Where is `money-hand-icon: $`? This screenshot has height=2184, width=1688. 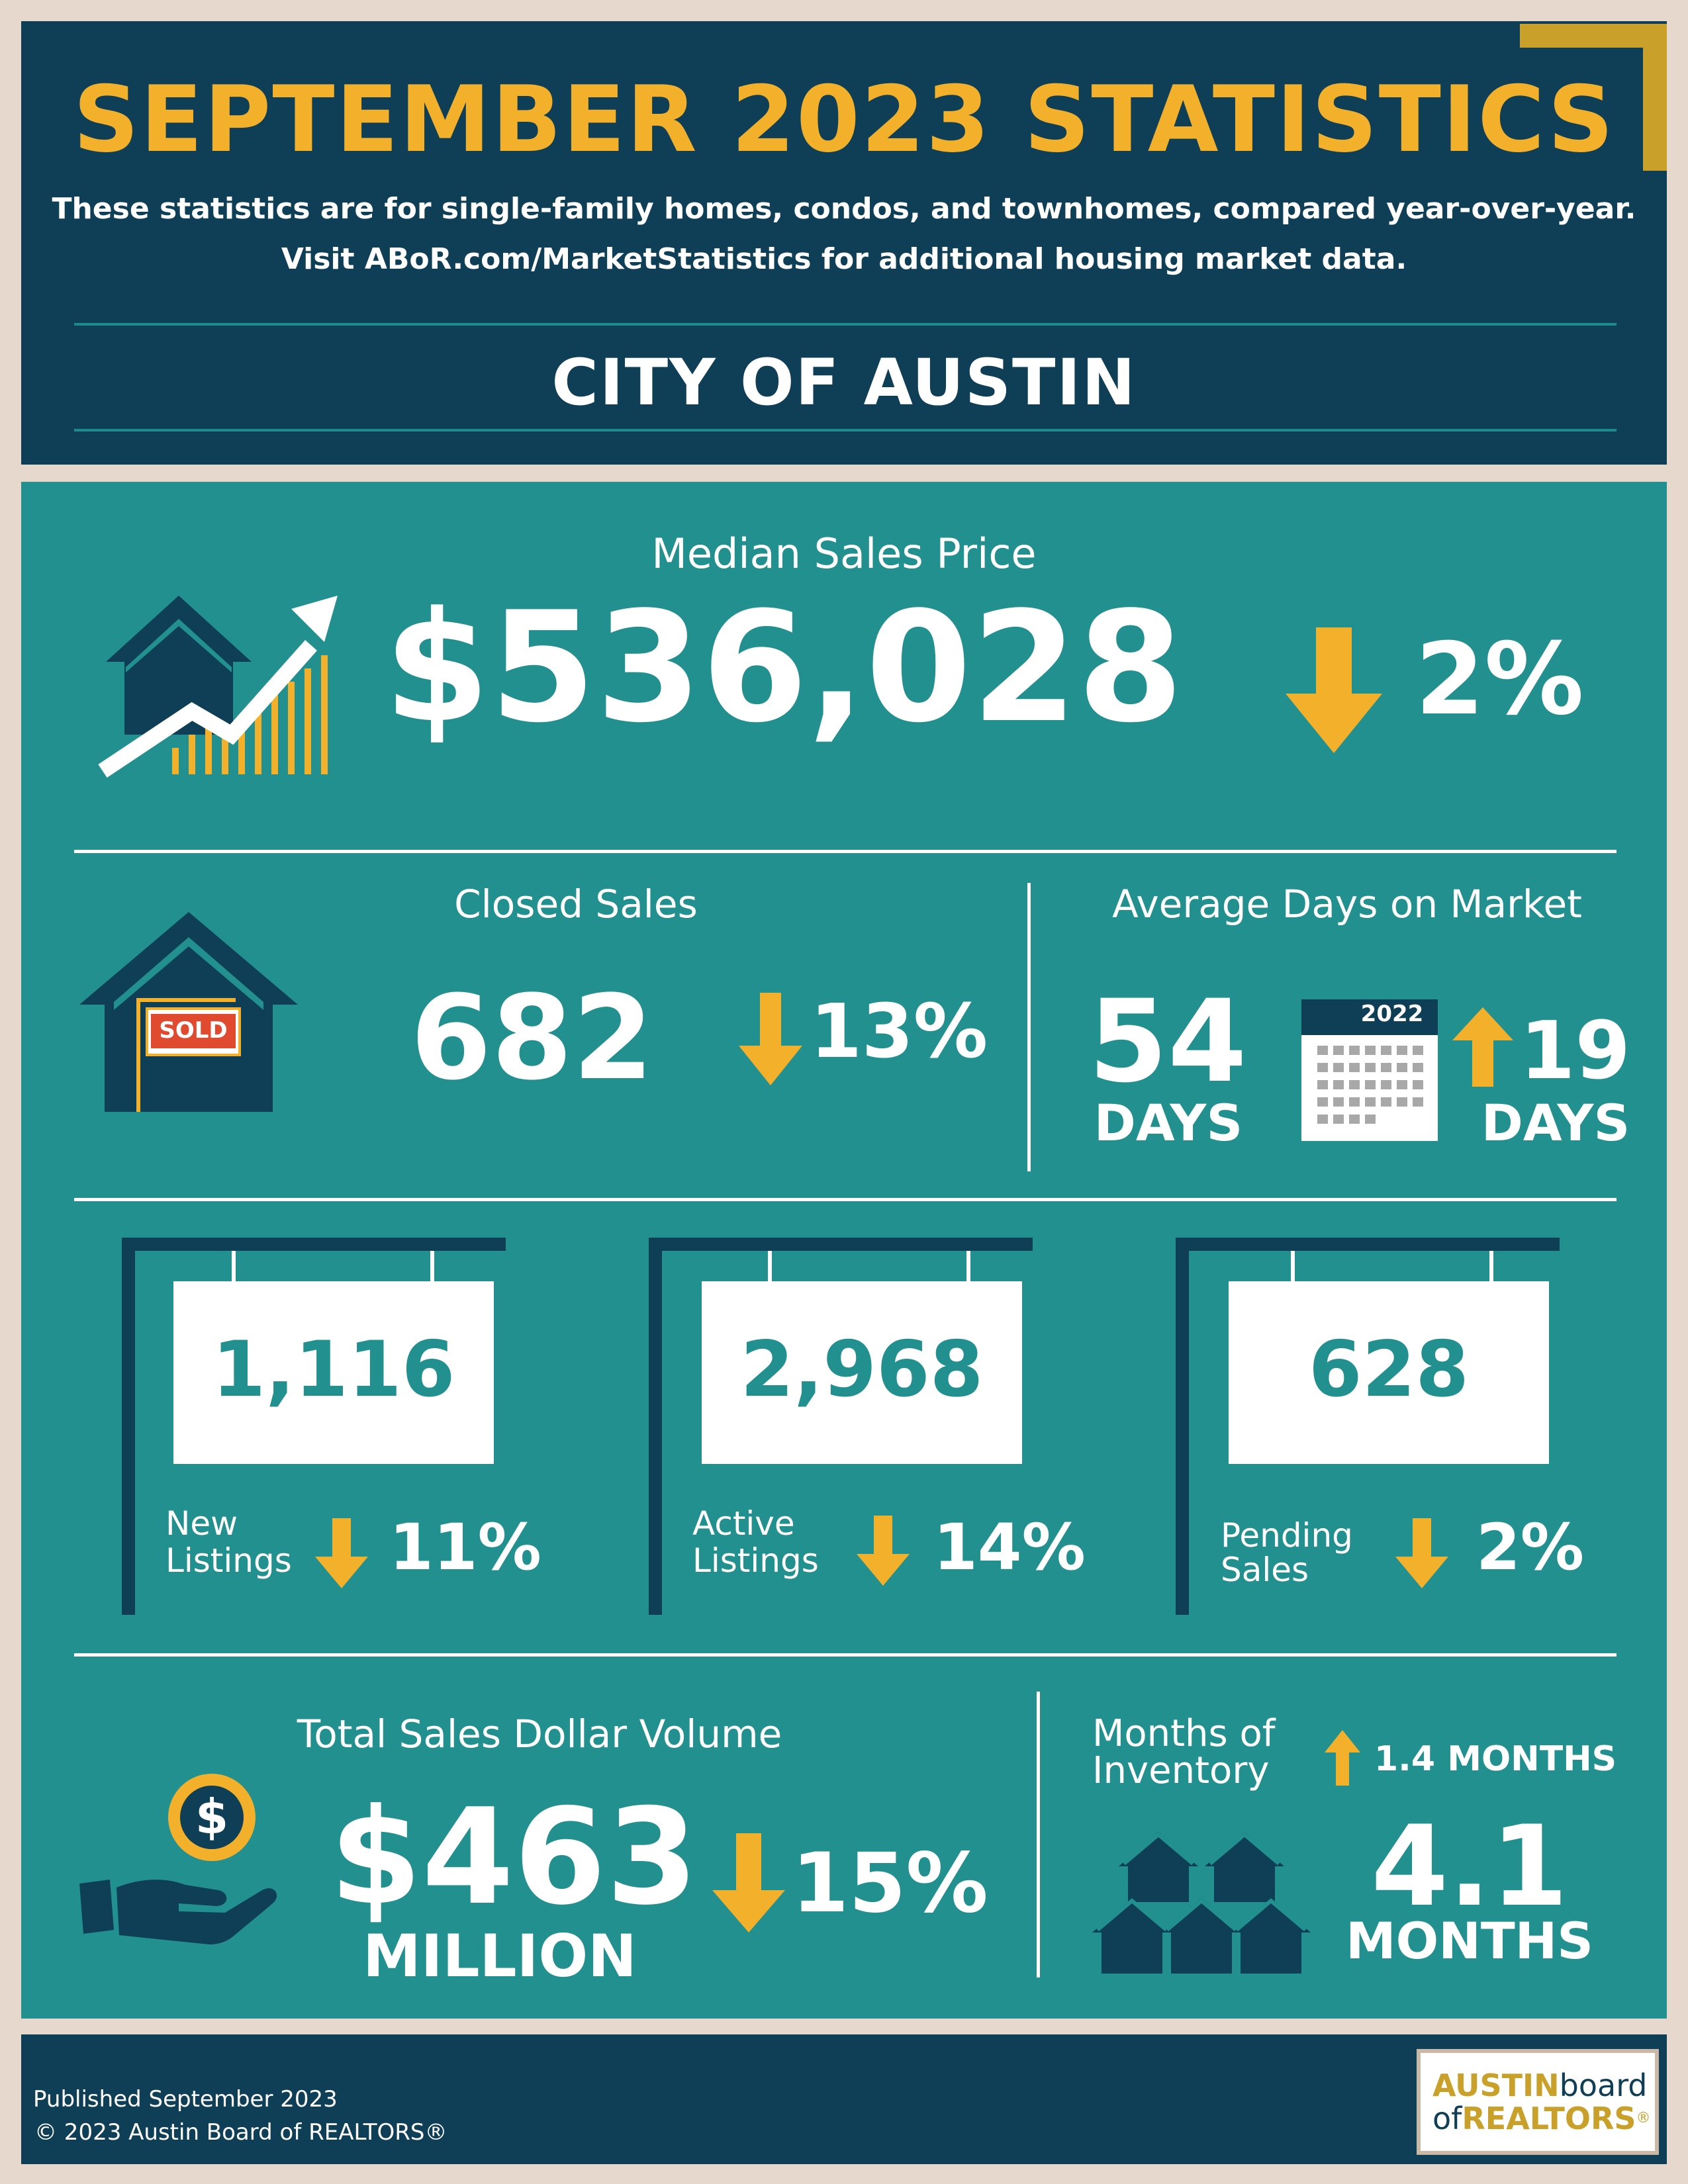 money-hand-icon: $ is located at coordinates (178, 1859).